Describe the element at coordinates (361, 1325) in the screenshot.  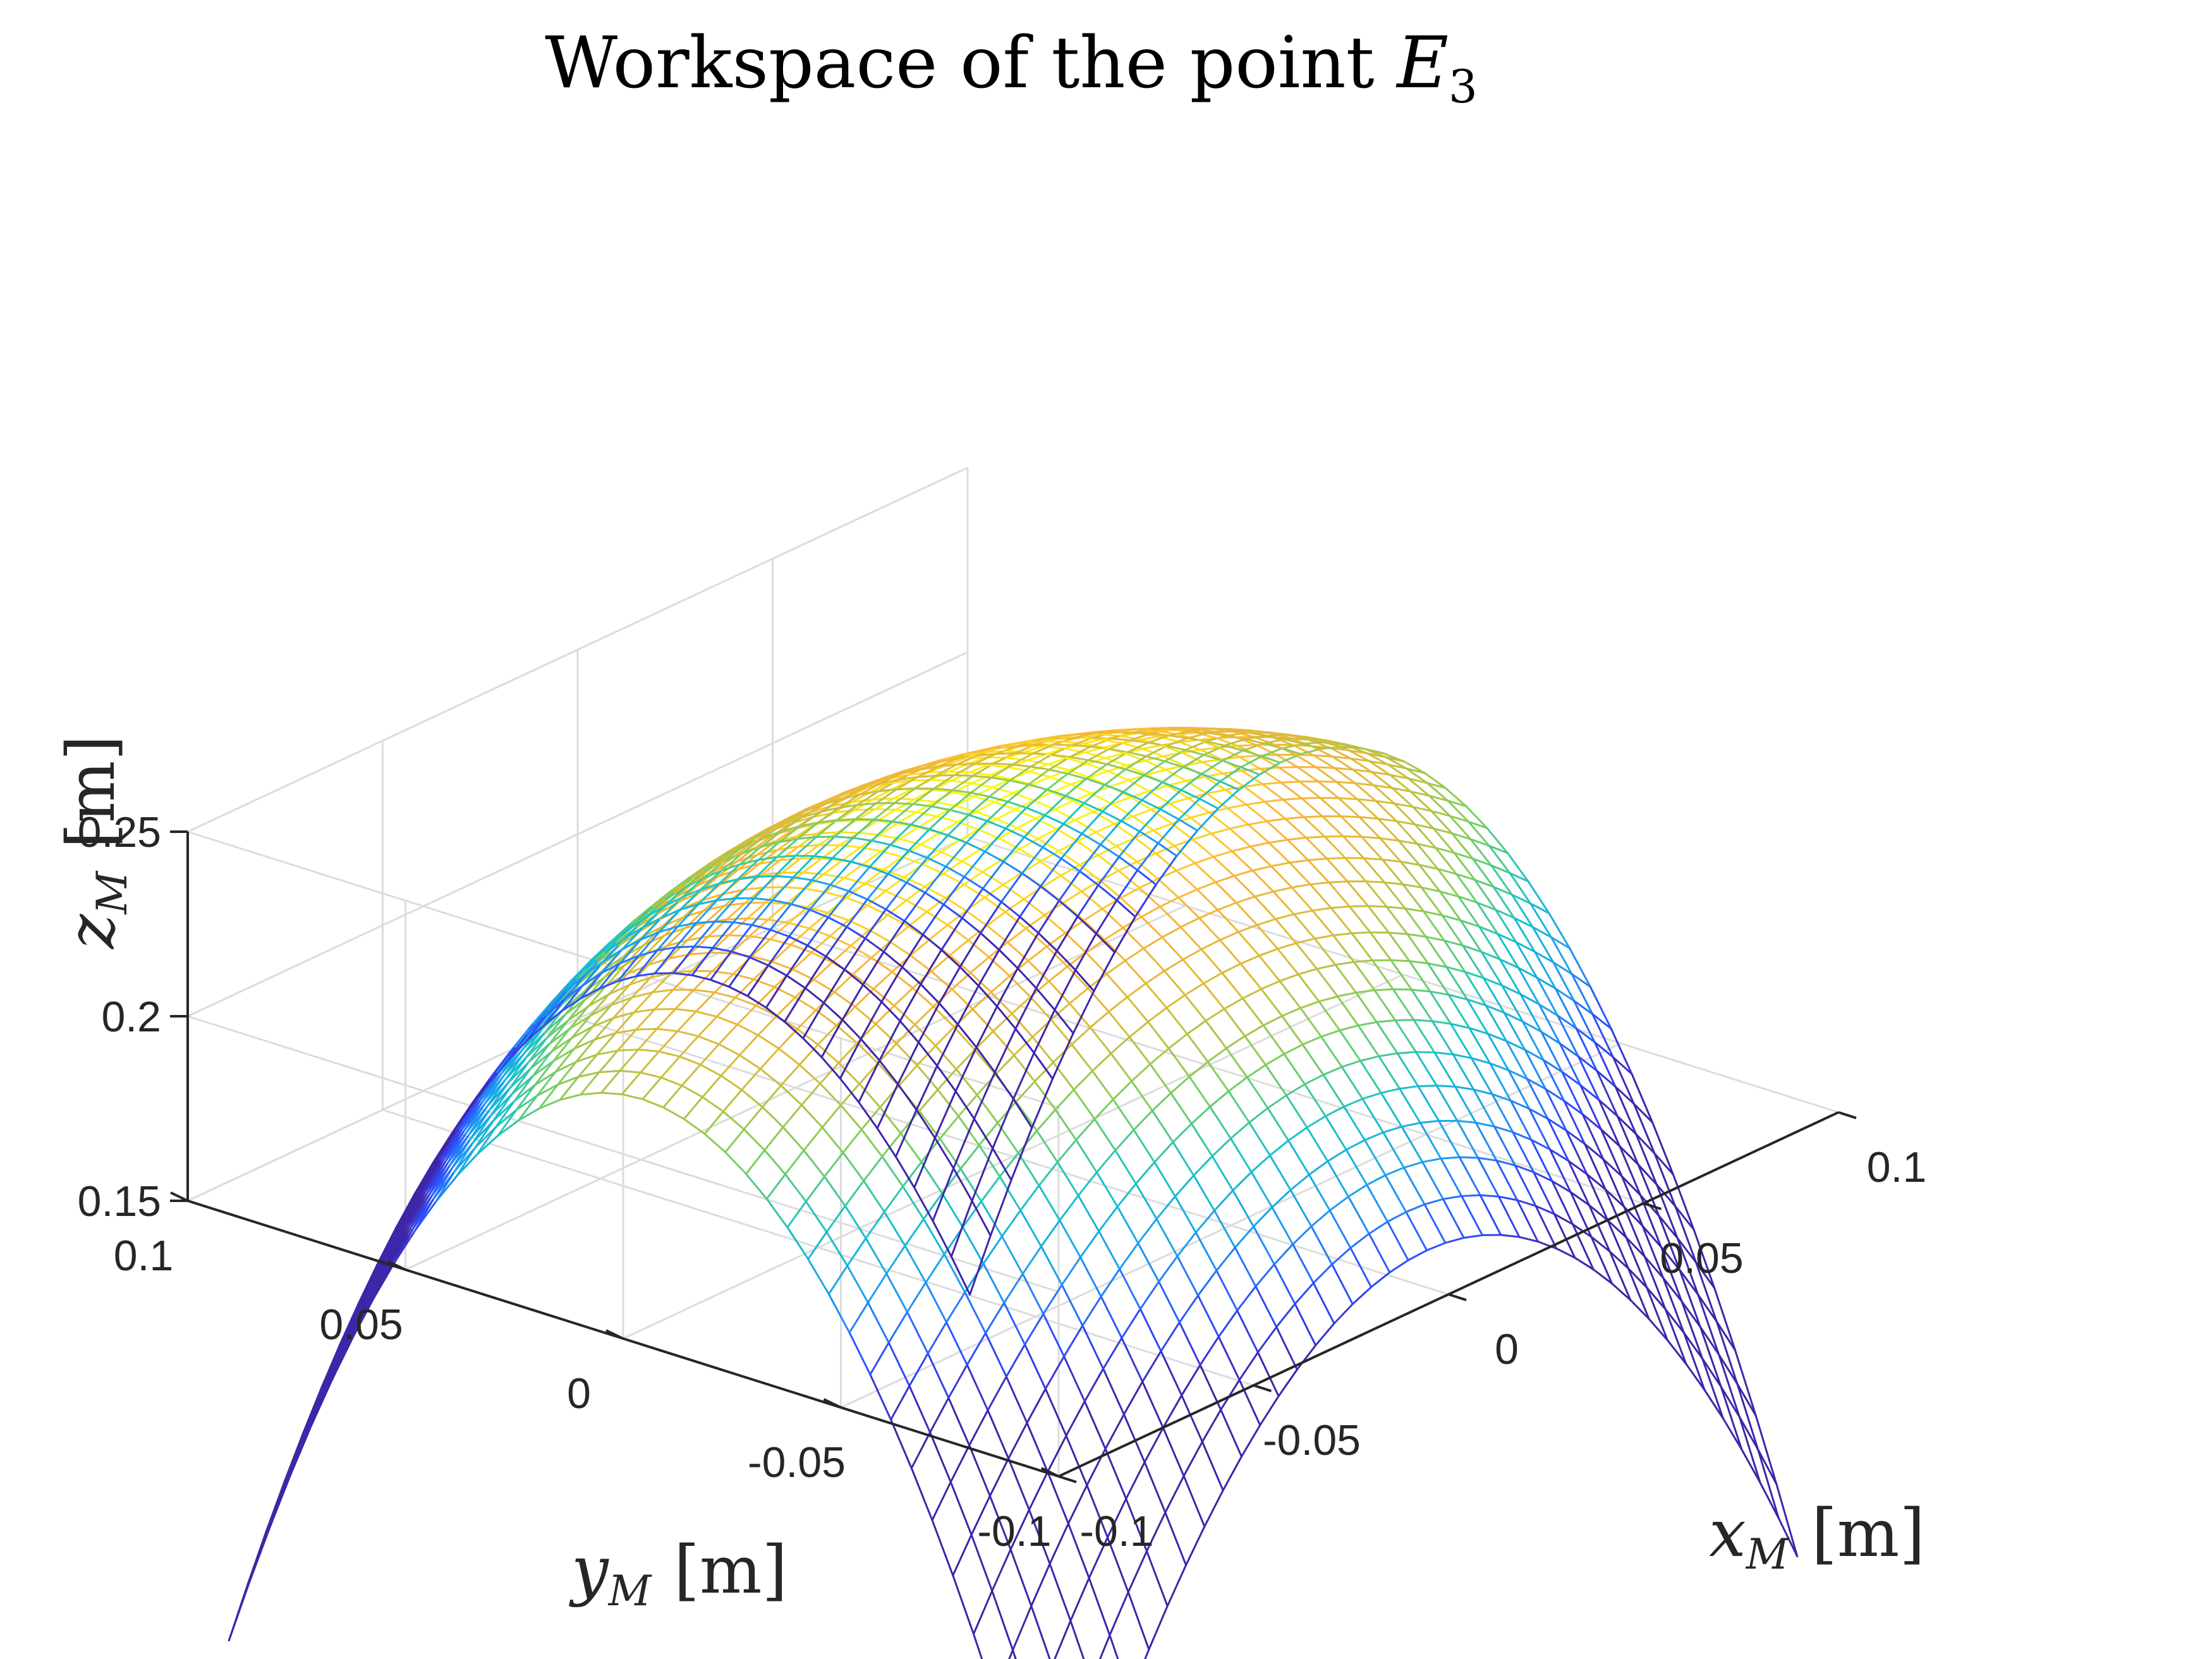
I see `y-tick-label: 0.05` at that location.